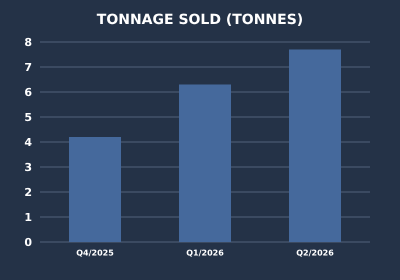 The image size is (400, 280). I want to click on y-tick-label: 0, so click(28, 242).